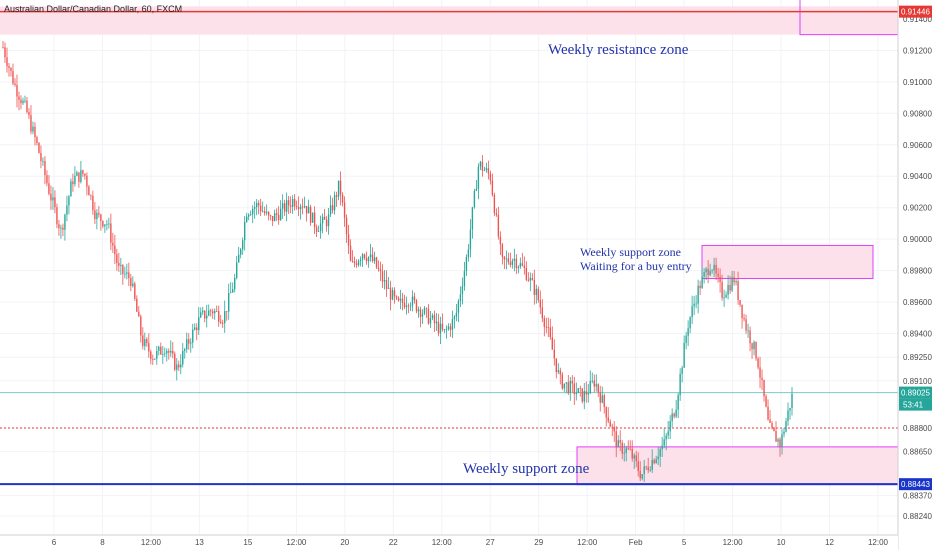 The width and height of the screenshot is (932, 550). I want to click on x-tick-label: 20, so click(344, 542).